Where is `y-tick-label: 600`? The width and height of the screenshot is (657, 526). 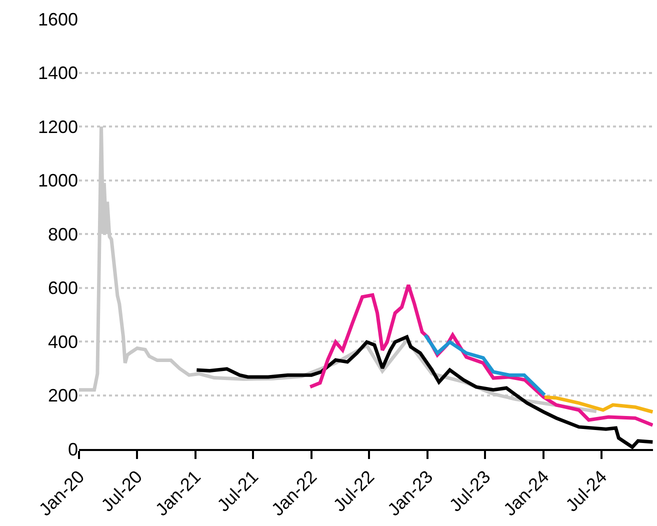 y-tick-label: 600 is located at coordinates (63, 288).